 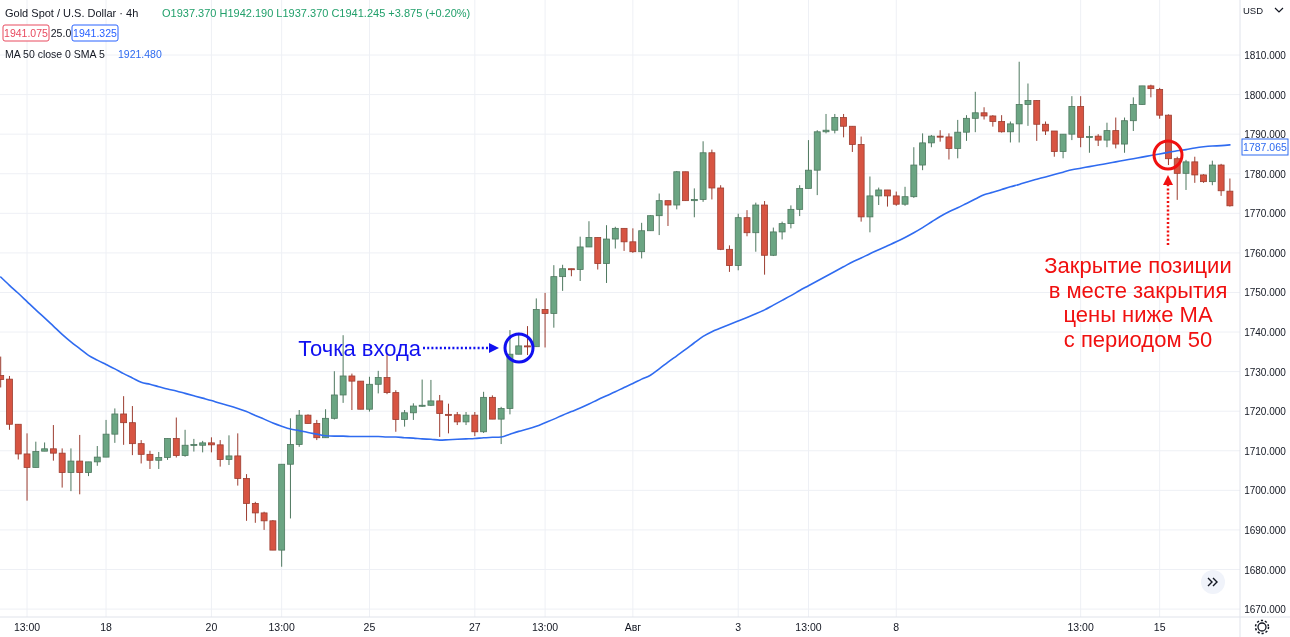 What do you see at coordinates (61, 33) in the screenshot?
I see `annotation: 25.0` at bounding box center [61, 33].